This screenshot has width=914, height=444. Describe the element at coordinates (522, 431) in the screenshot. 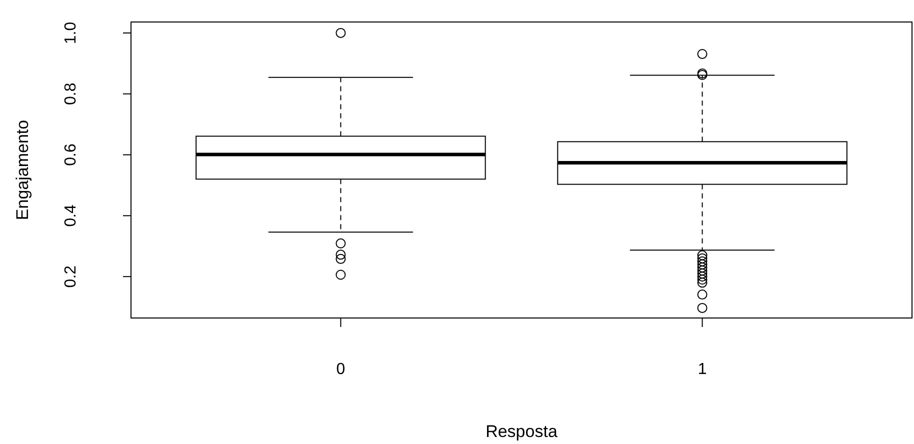

I see `x-axis-title: Resposta` at that location.